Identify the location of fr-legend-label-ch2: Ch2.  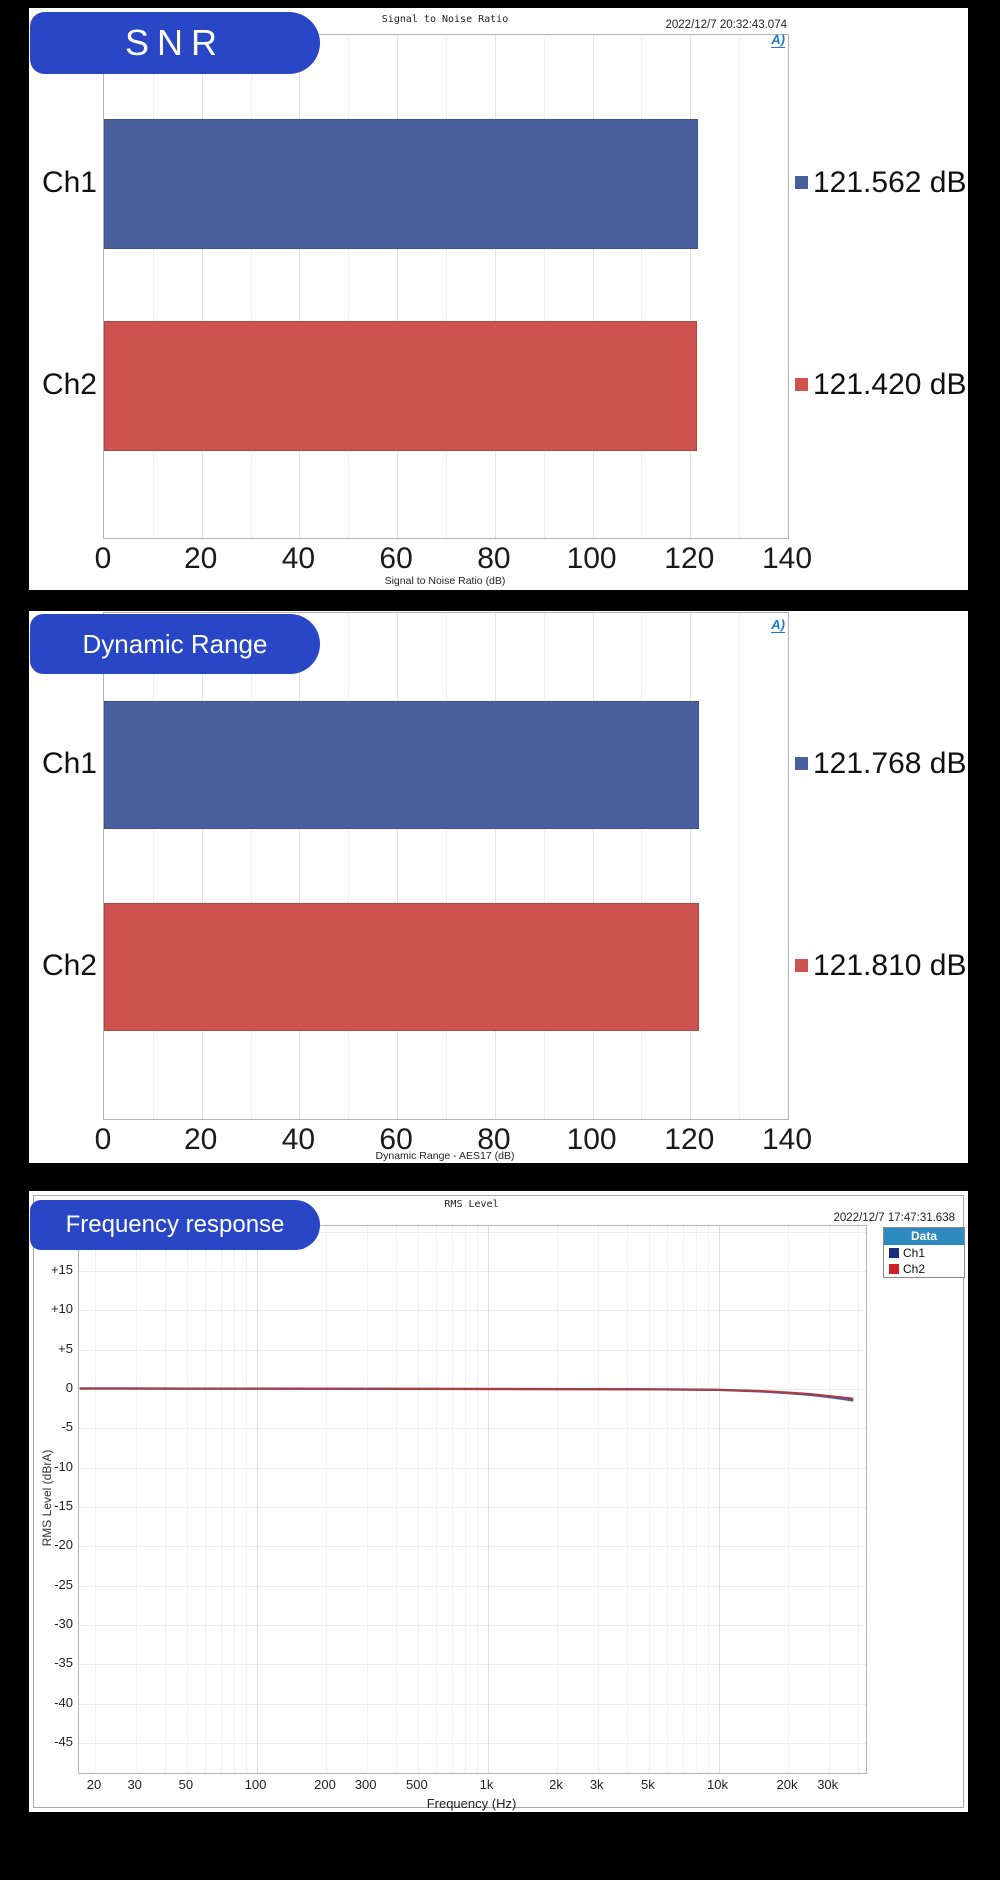
(914, 1269).